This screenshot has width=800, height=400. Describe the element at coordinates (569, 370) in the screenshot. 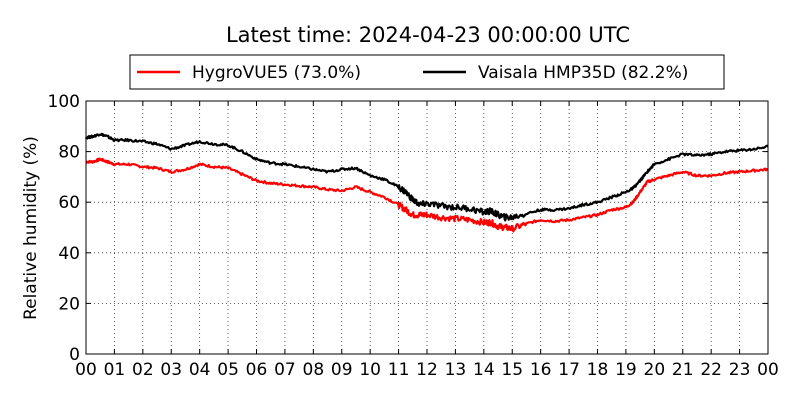

I see `x-tick-label: 17` at that location.